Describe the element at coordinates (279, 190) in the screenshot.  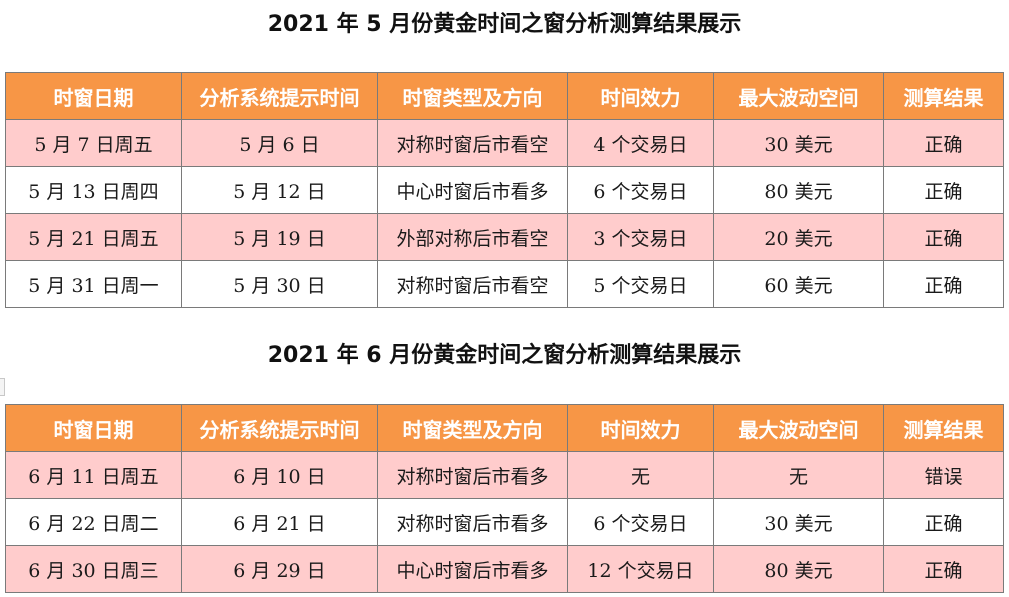
I see `cell-system-hint-time: 5 月 12 日` at that location.